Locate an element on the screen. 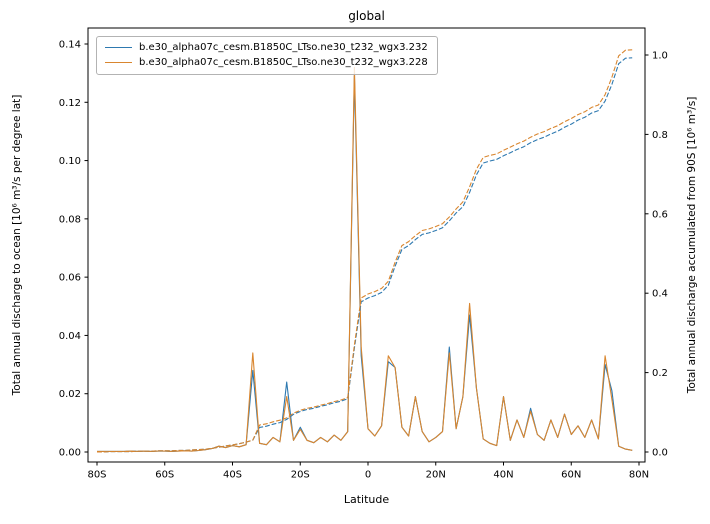  y-right-tick-label: 0.8 is located at coordinates (660, 135).